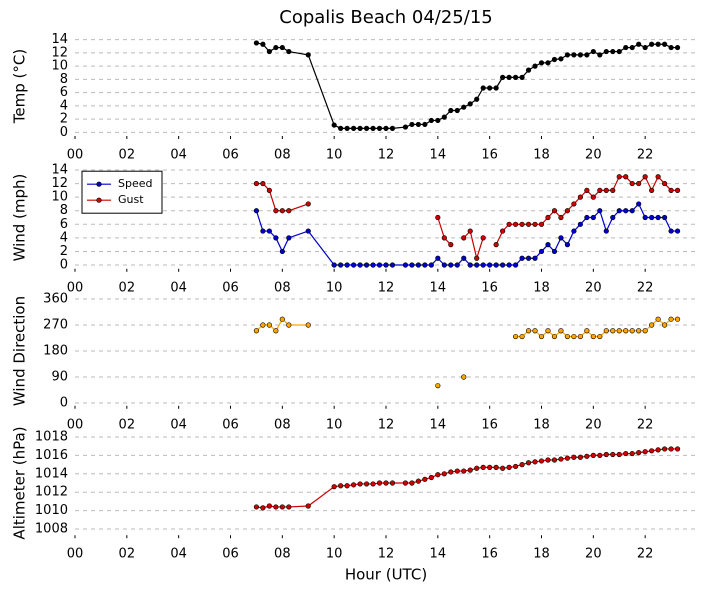 Image resolution: width=705 pixels, height=594 pixels. Describe the element at coordinates (541, 287) in the screenshot. I see `x-tick-label: 18` at that location.